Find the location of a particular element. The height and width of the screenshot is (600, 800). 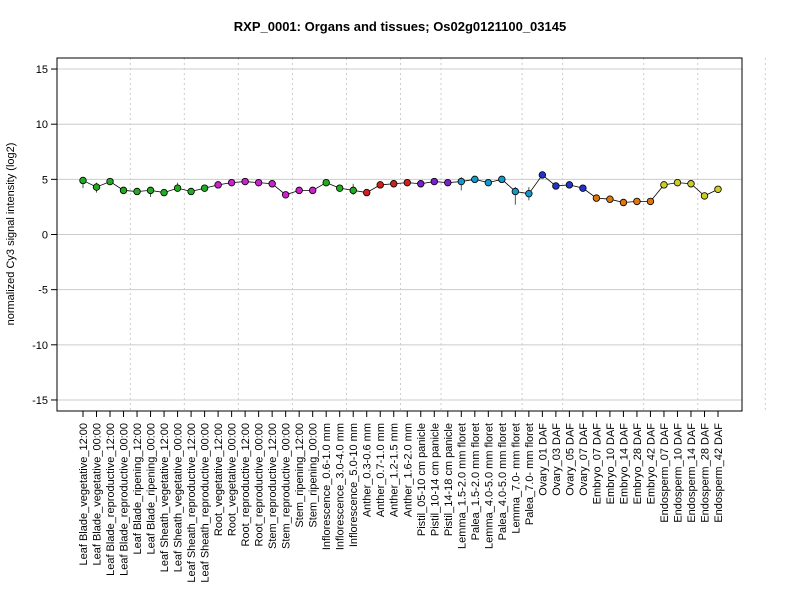

x-tick-label: Pistil_05-10 cm panicle is located at coordinates (422, 479).